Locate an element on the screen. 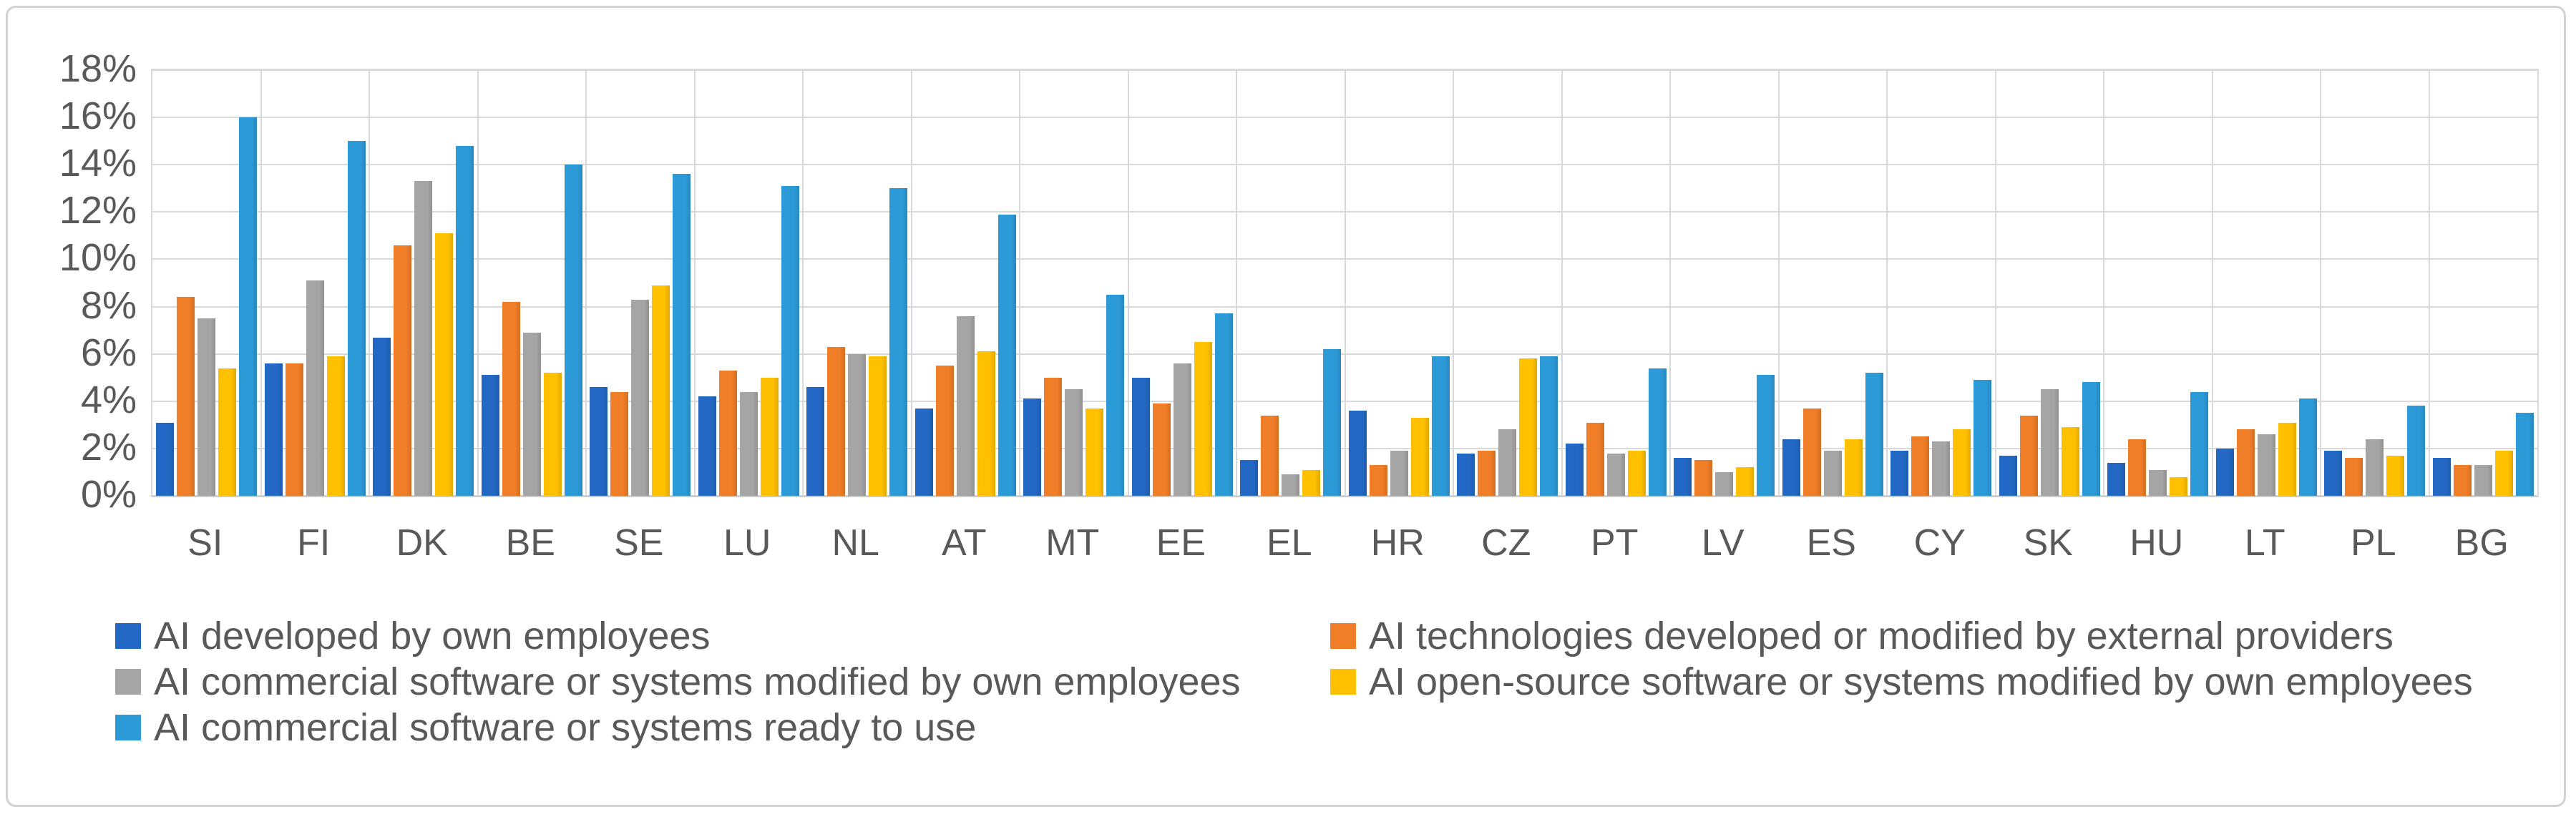 The width and height of the screenshot is (2576, 817). y-axis: 0% 2% 4% 6% 8% 10% 12% 14% 16% 18% is located at coordinates (76, 406).